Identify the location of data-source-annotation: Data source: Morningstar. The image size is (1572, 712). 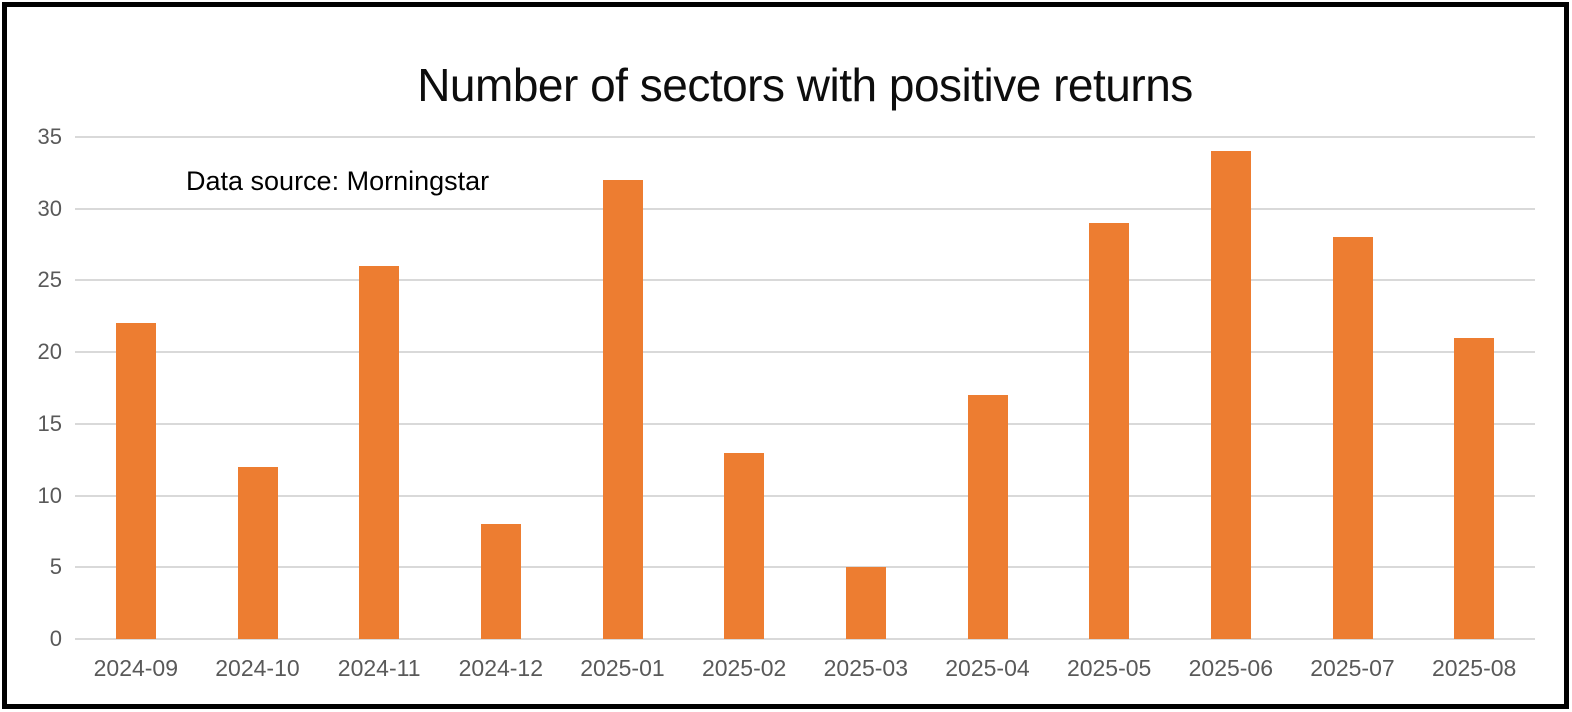
(338, 181).